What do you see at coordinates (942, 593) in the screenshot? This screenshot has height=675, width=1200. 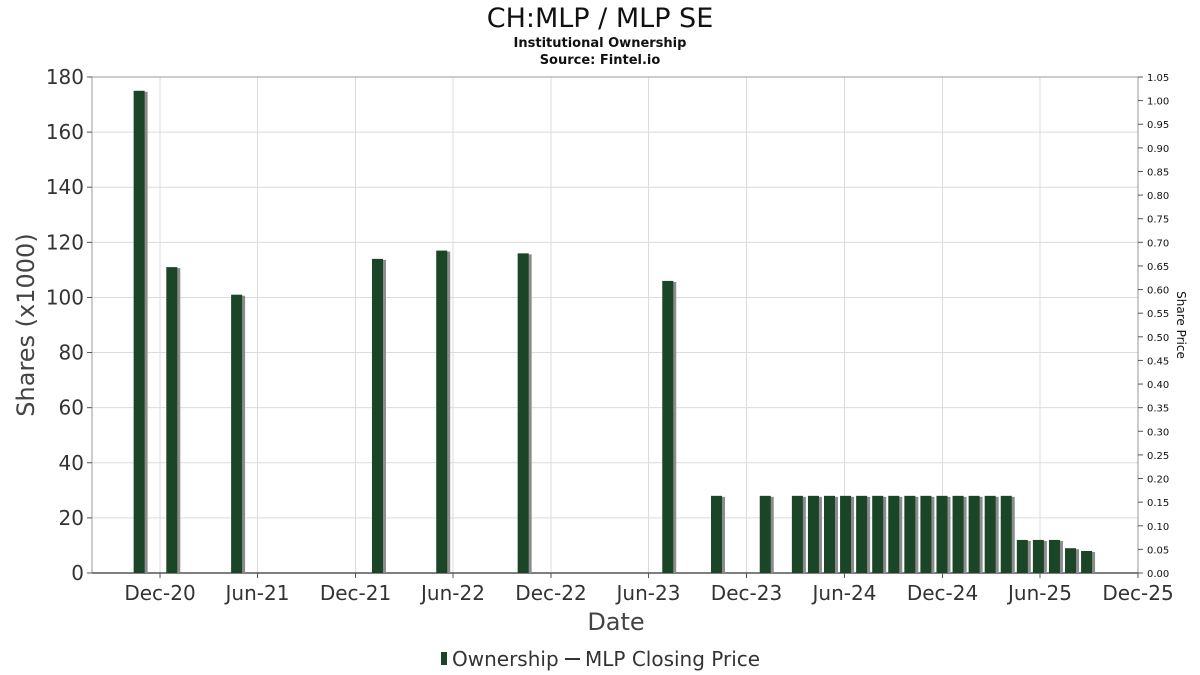 I see `x-tick-label: Dec-24` at bounding box center [942, 593].